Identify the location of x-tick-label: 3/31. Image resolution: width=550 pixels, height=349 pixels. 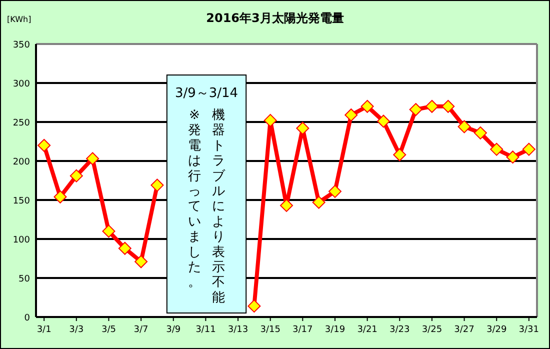
(529, 330).